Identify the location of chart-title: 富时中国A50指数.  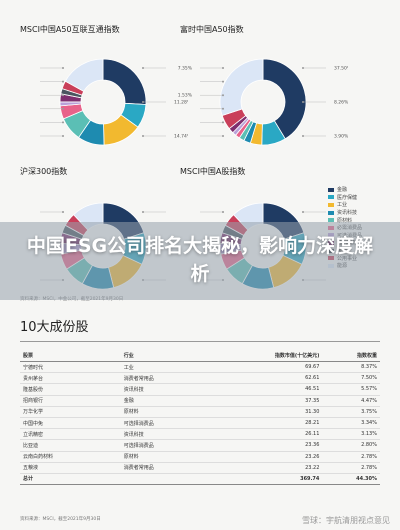
(212, 29).